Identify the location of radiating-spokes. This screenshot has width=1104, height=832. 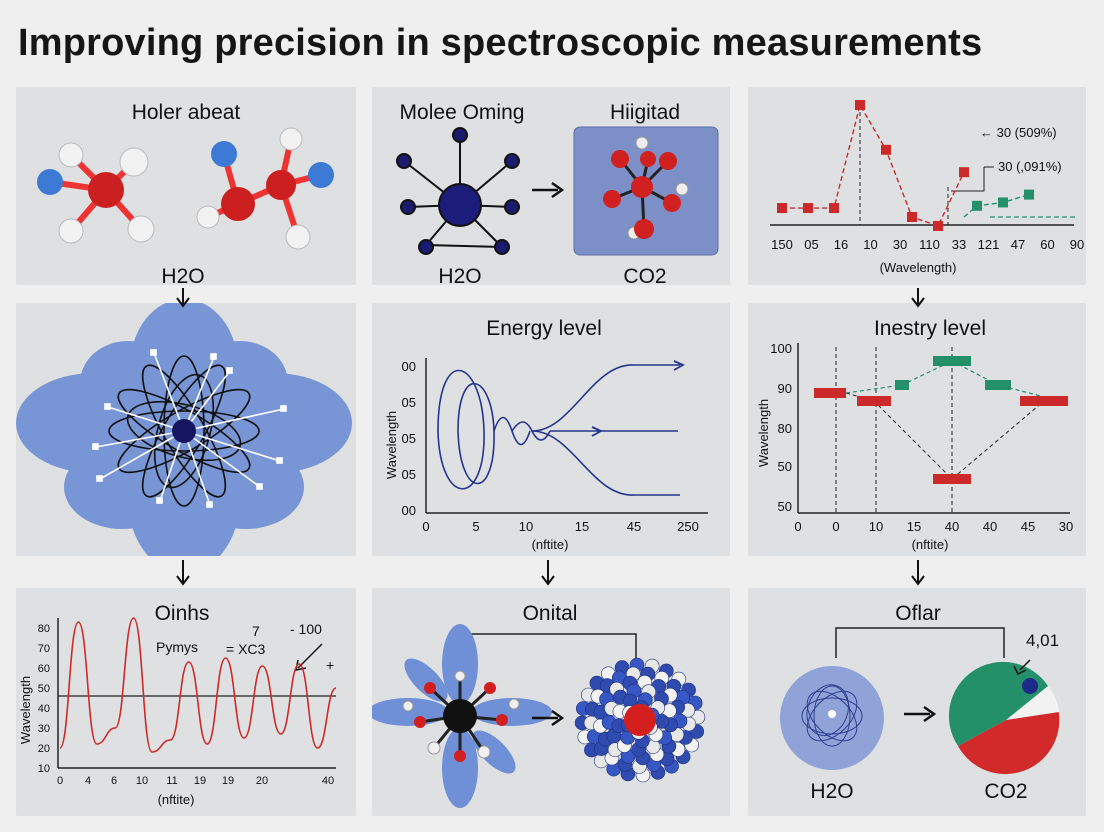
(189, 428).